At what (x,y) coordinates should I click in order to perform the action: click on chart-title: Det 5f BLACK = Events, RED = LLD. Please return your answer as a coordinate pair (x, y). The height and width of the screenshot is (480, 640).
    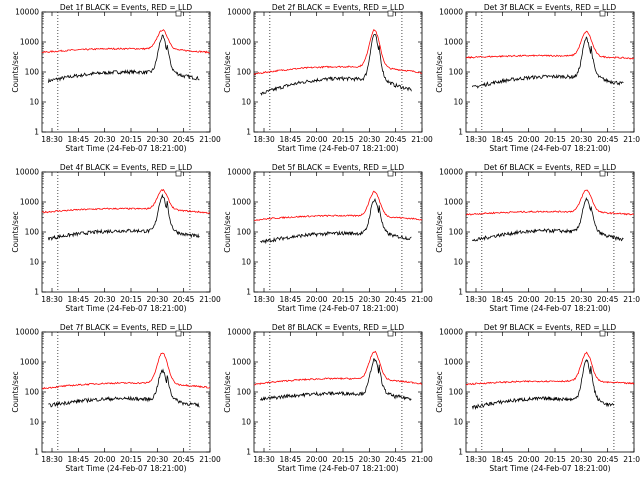
    Looking at the image, I should click on (338, 167).